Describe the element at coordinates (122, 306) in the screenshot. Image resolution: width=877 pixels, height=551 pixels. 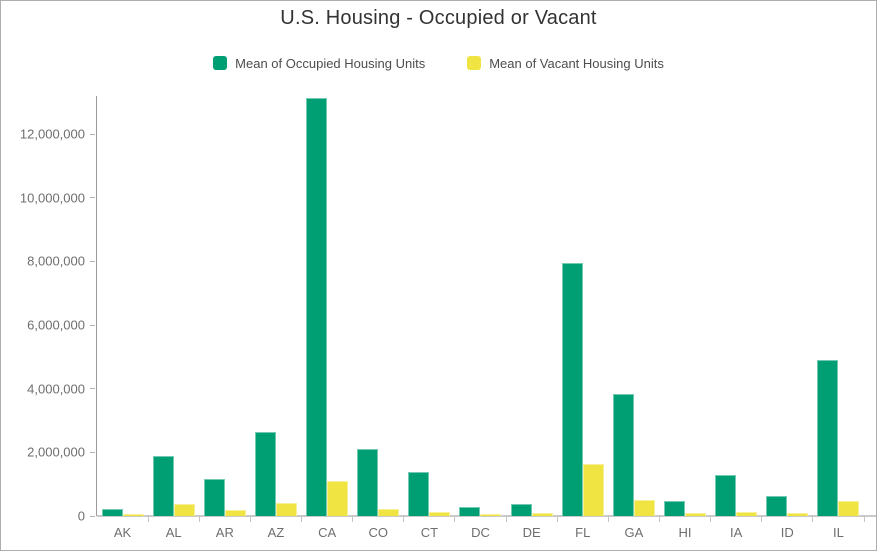
I see `category-group-ak` at that location.